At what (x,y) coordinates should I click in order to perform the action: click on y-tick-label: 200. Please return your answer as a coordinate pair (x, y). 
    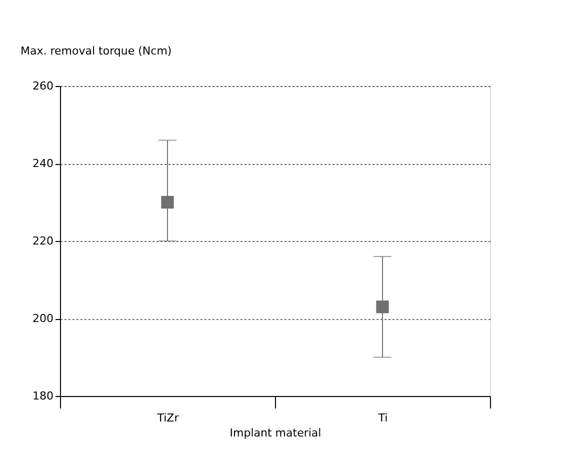
    Looking at the image, I should click on (43, 318).